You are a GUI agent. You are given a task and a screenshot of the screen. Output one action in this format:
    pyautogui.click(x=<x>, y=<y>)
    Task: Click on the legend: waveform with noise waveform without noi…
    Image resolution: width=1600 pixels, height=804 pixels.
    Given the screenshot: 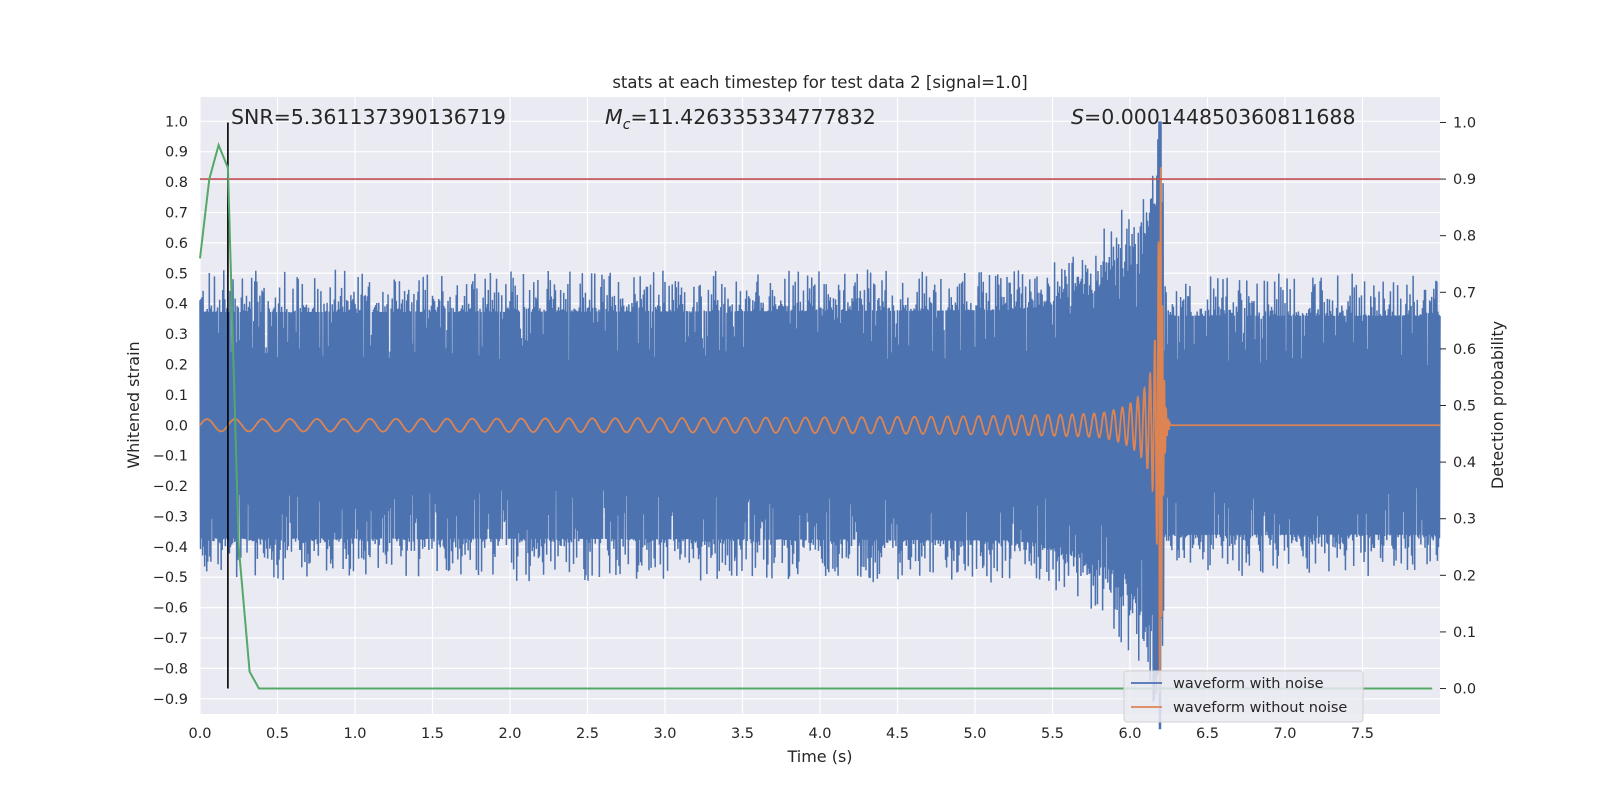 What is the action you would take?
    pyautogui.click(x=1243, y=696)
    